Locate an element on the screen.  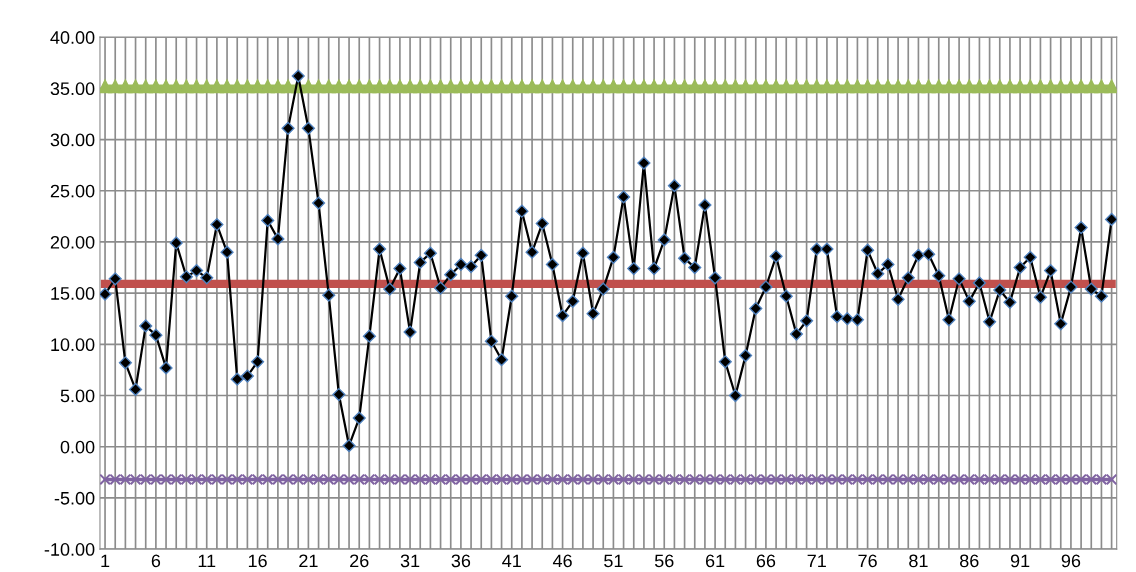
x-tick-label: 76 is located at coordinates (867, 561).